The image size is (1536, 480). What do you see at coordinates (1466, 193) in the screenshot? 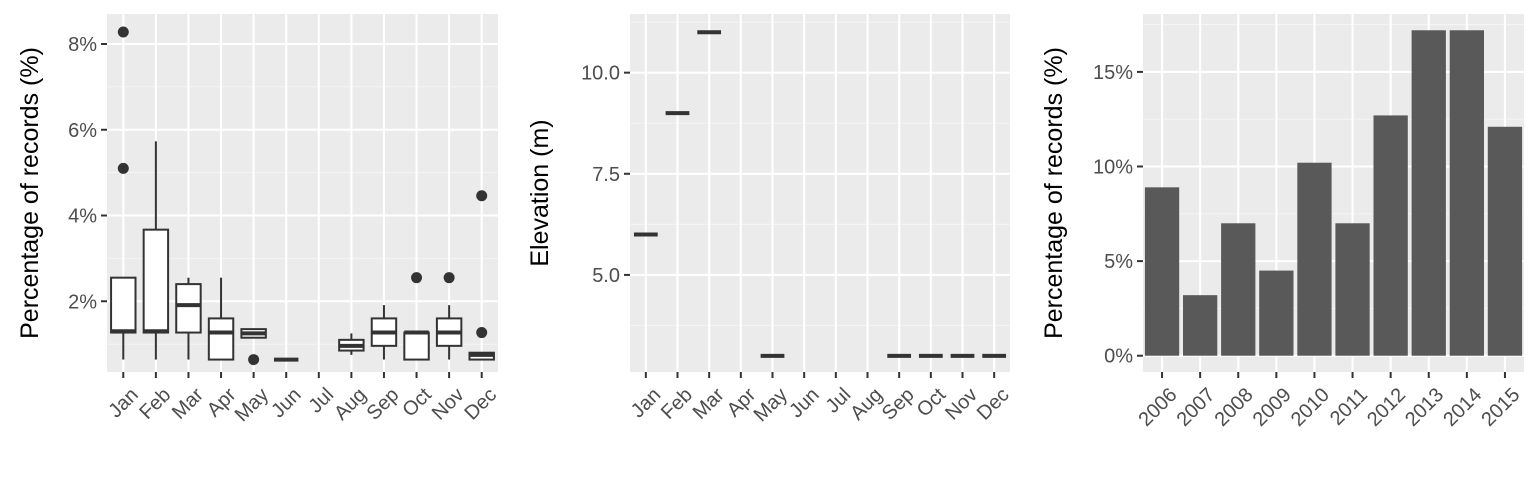
I see `bar-2014` at bounding box center [1466, 193].